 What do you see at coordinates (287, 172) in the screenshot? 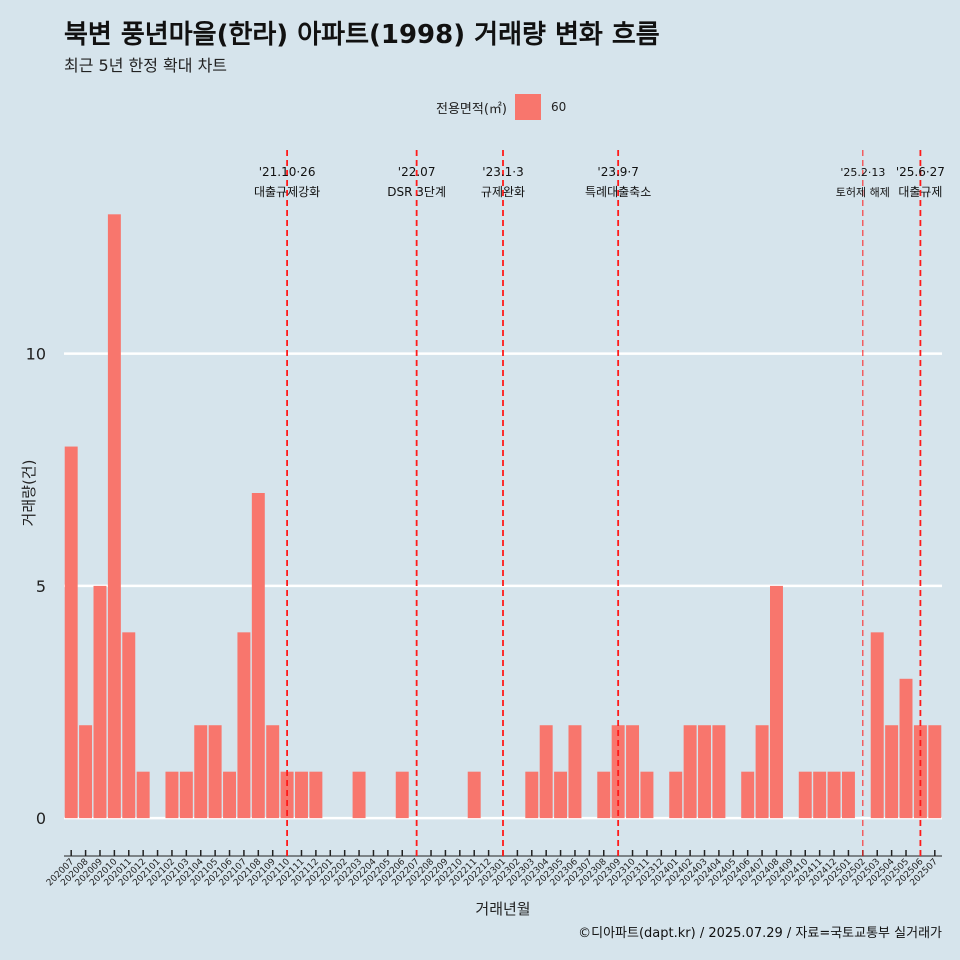
I see `event-date-202110: '21.10·26` at bounding box center [287, 172].